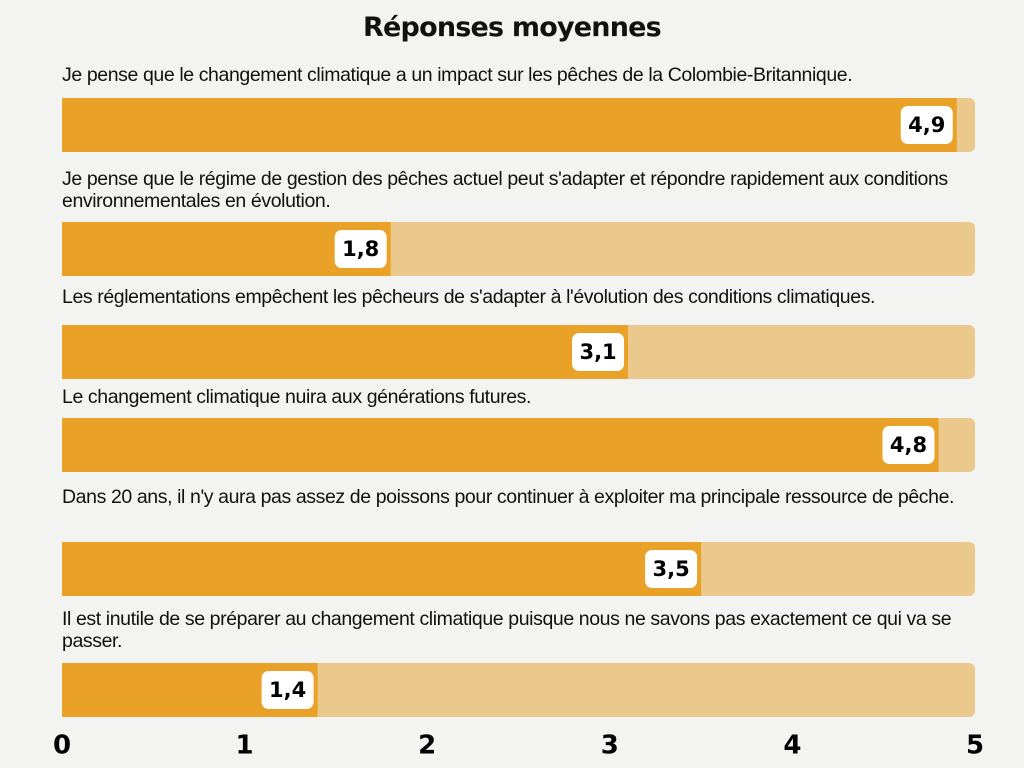 This screenshot has width=1024, height=768. What do you see at coordinates (245, 746) in the screenshot?
I see `x-tick-label: 1` at bounding box center [245, 746].